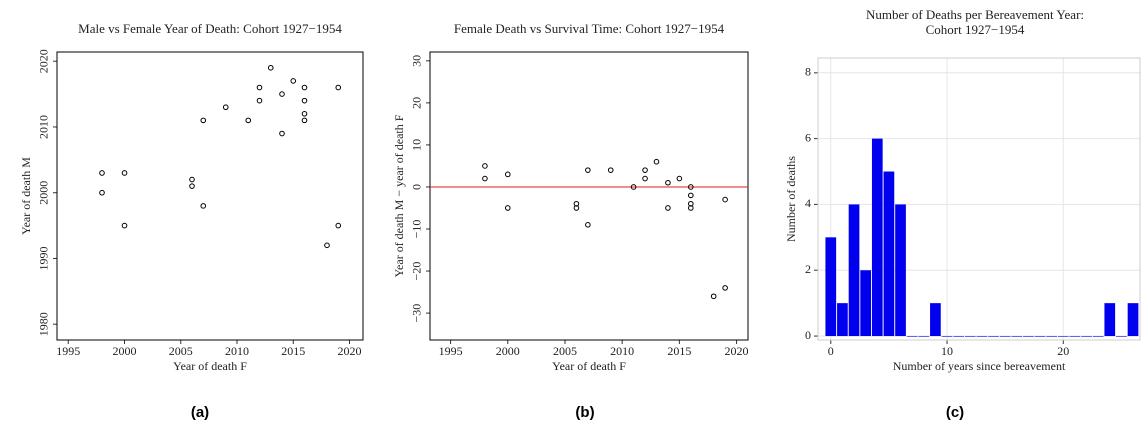  What do you see at coordinates (737, 351) in the screenshot?
I see `x-tick-label: 2020` at bounding box center [737, 351].